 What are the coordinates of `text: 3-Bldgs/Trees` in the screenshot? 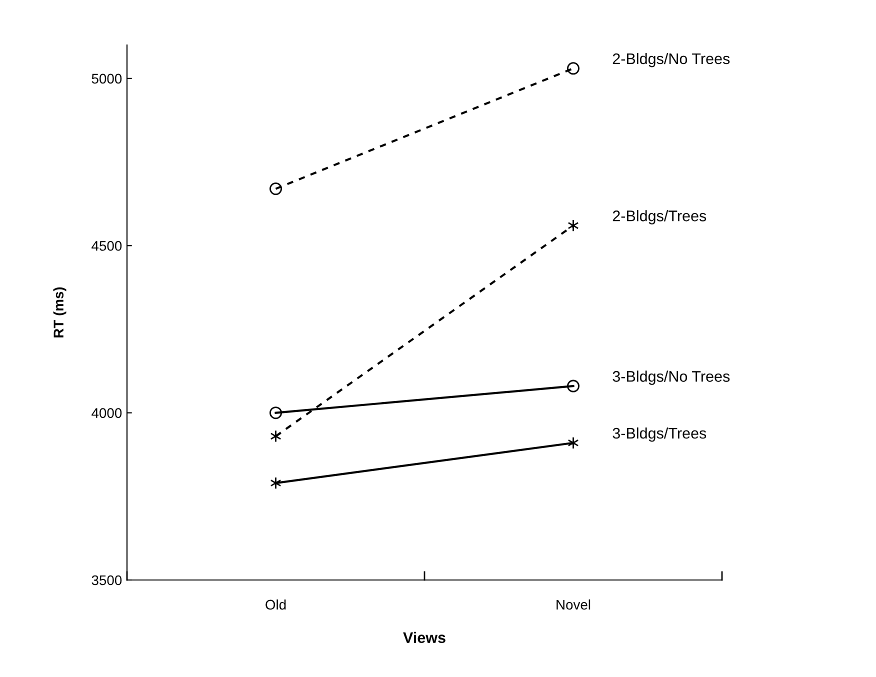 It's located at (659, 434).